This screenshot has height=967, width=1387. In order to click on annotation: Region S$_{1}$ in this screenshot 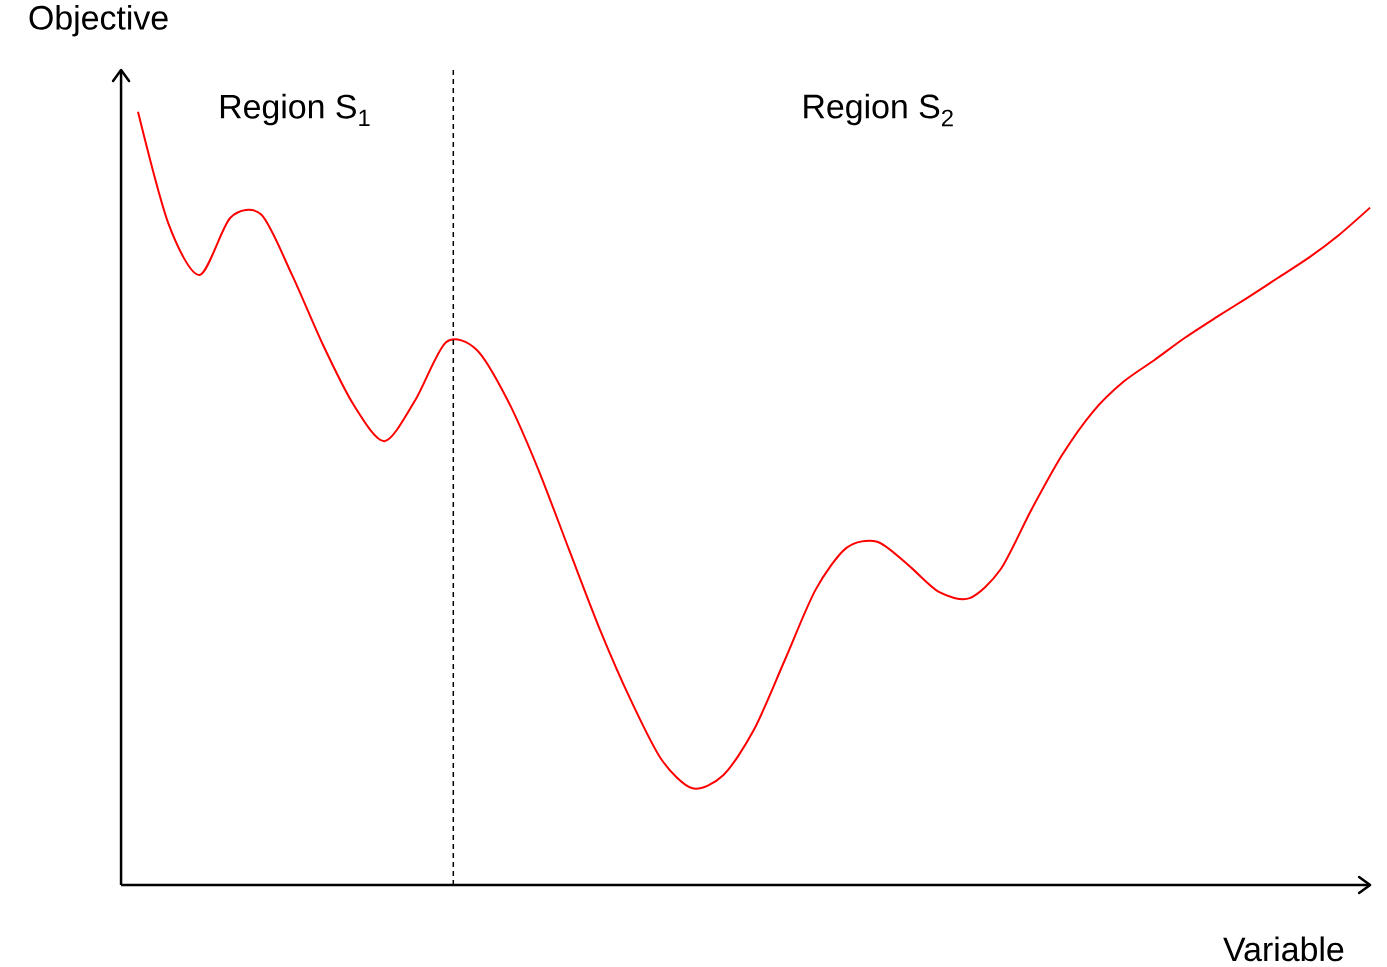, I will do `click(295, 110)`.